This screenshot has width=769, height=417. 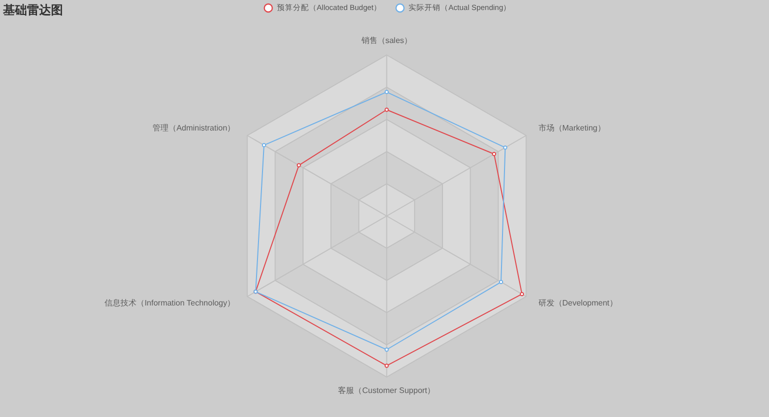 What do you see at coordinates (572, 128) in the screenshot?
I see `axis-label: 市场（Marketing）` at bounding box center [572, 128].